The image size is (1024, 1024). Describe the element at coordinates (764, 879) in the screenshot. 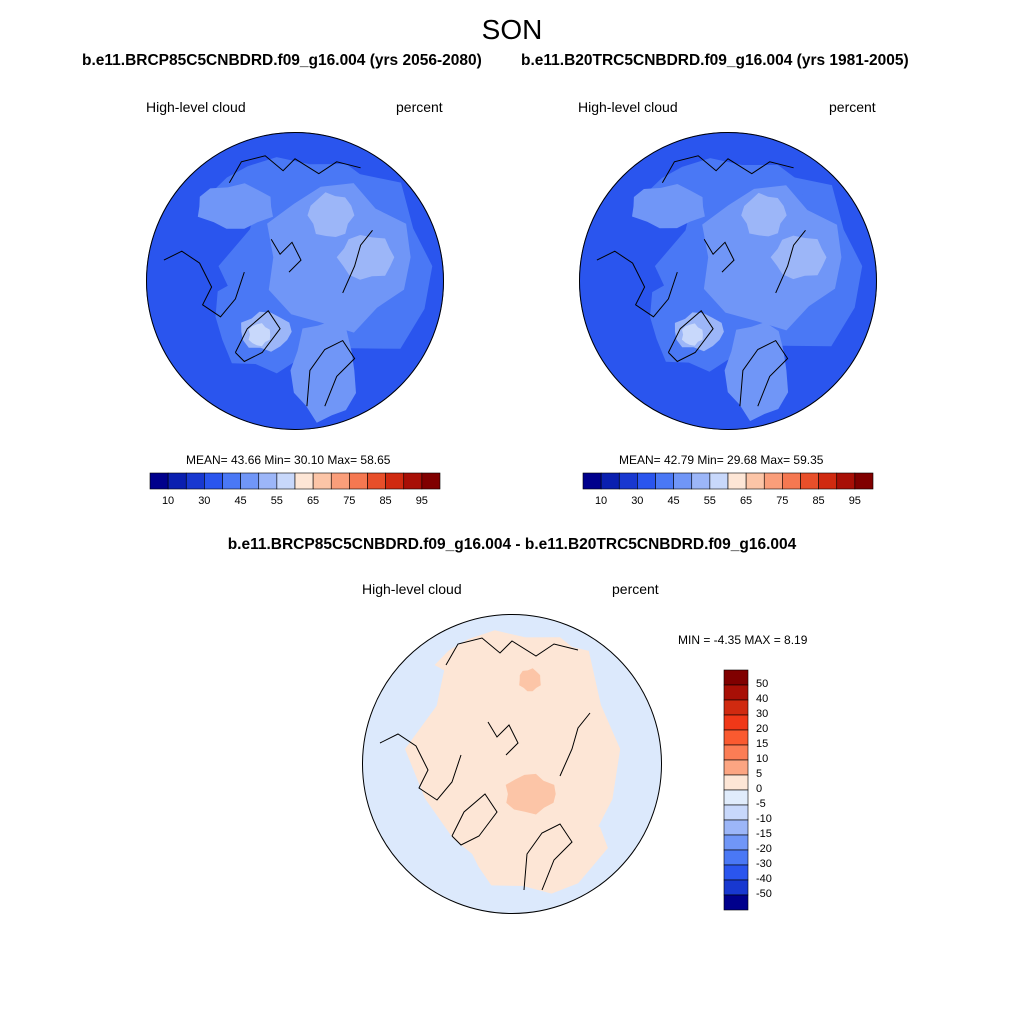

I see `colorbar-tick-label: -40` at that location.